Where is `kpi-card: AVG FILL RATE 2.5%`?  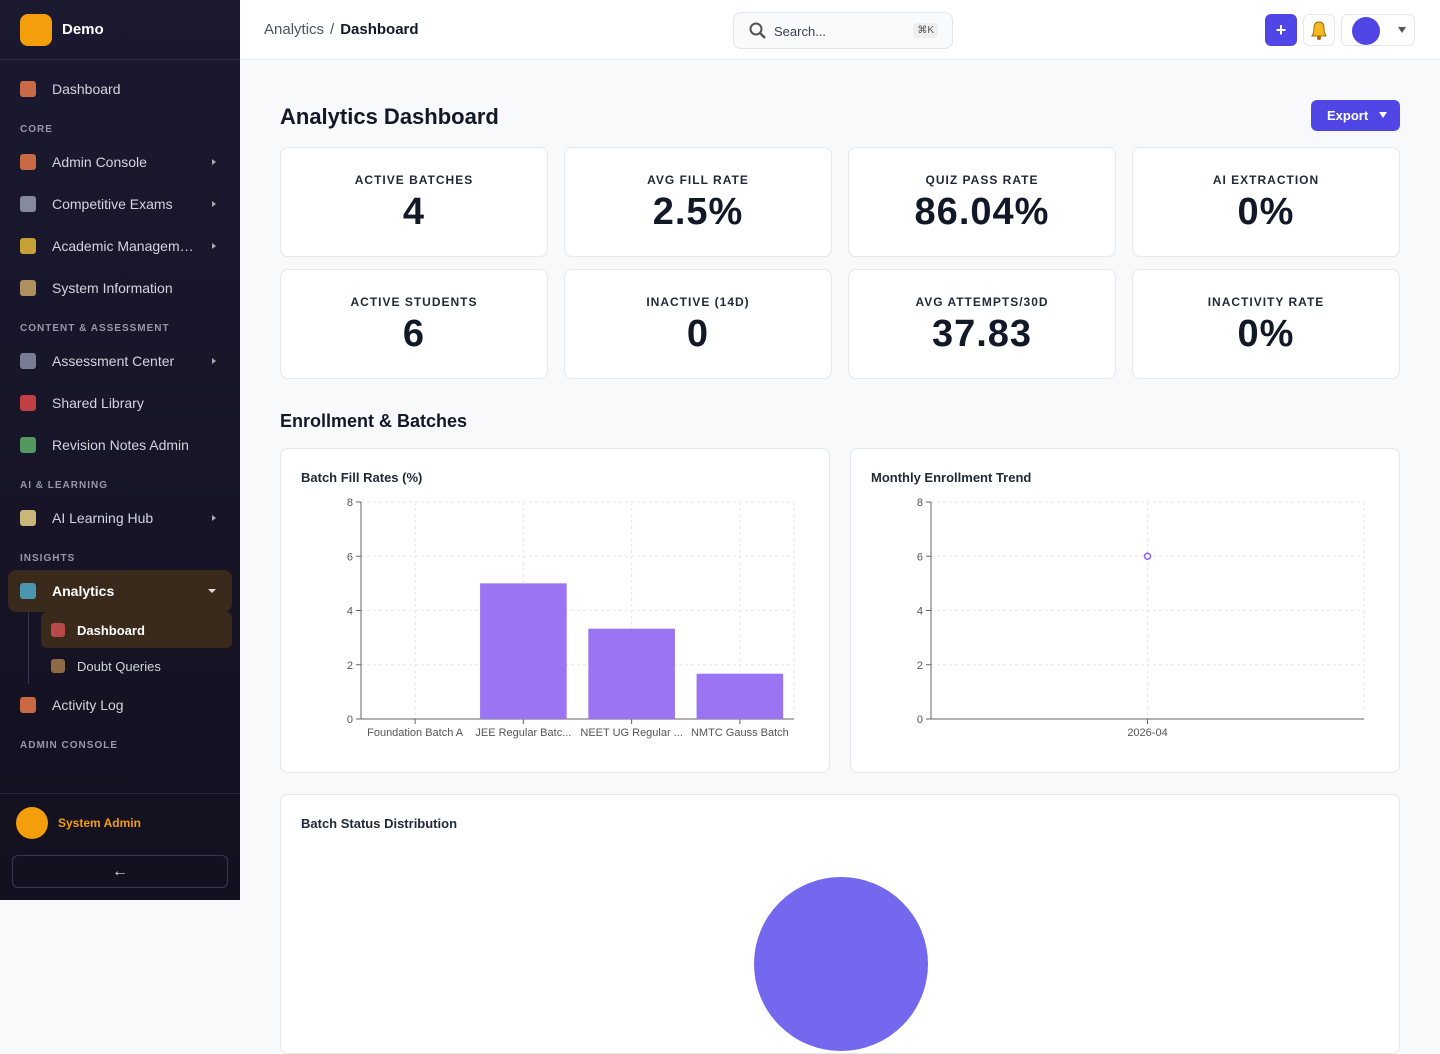
kpi-card: AVG FILL RATE 2.5% is located at coordinates (698, 202).